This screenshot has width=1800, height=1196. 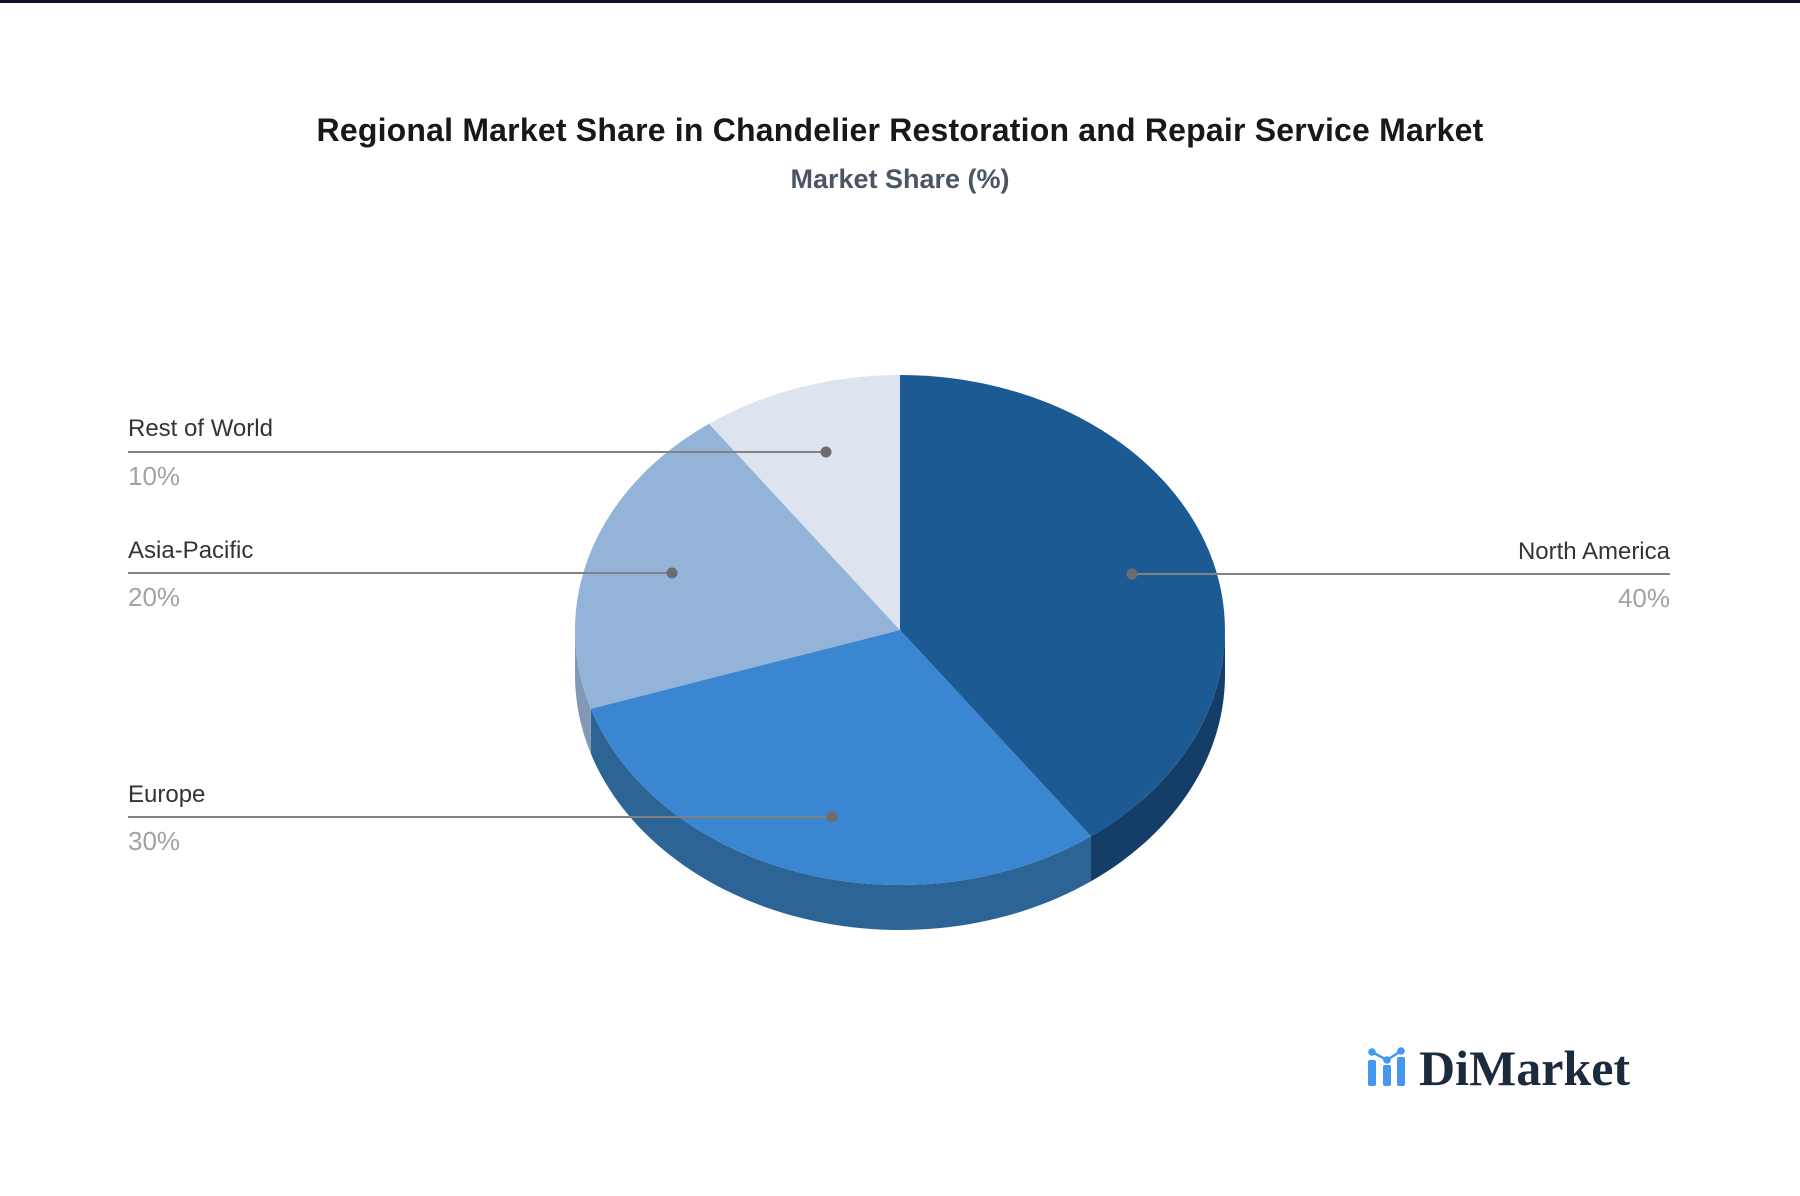 I want to click on slice-label: Europe, so click(x=167, y=794).